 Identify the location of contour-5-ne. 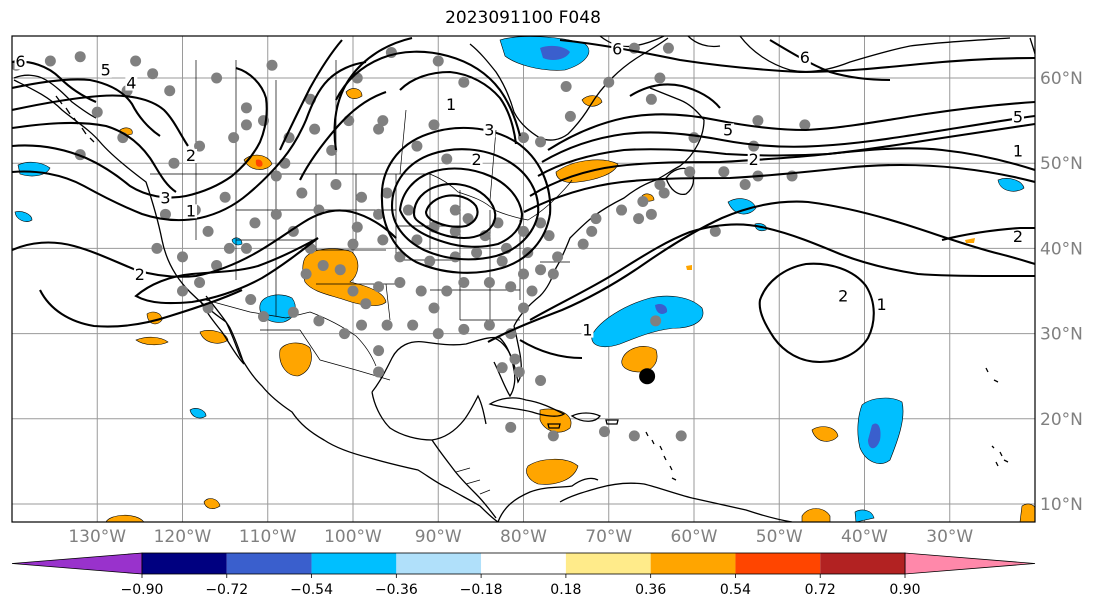
(791, 125).